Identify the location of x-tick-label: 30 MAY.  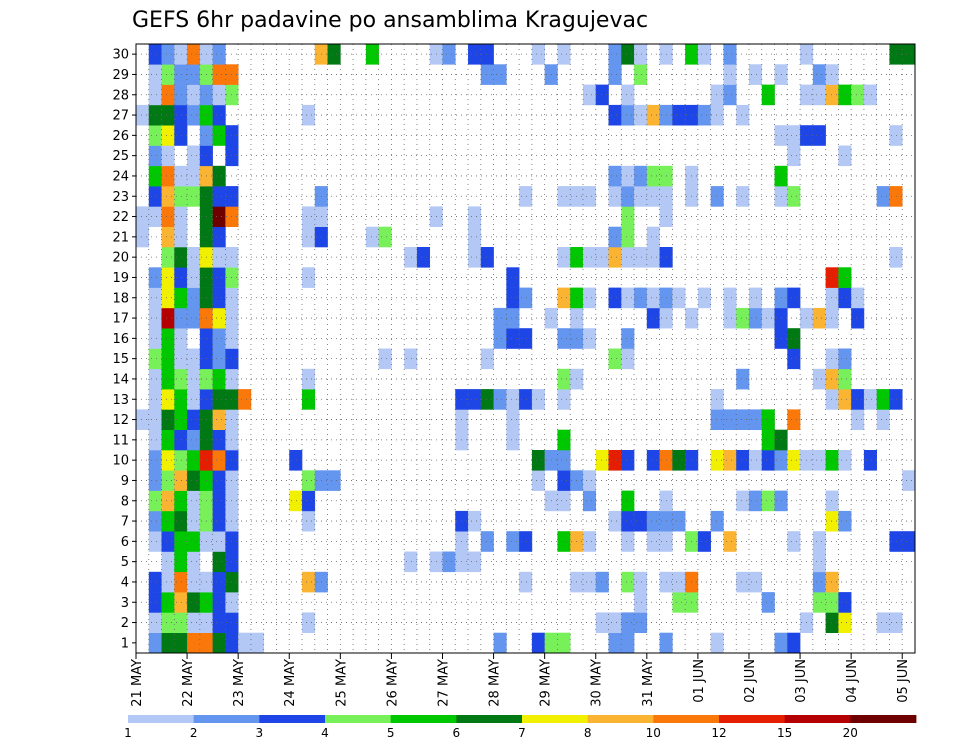
(597, 683).